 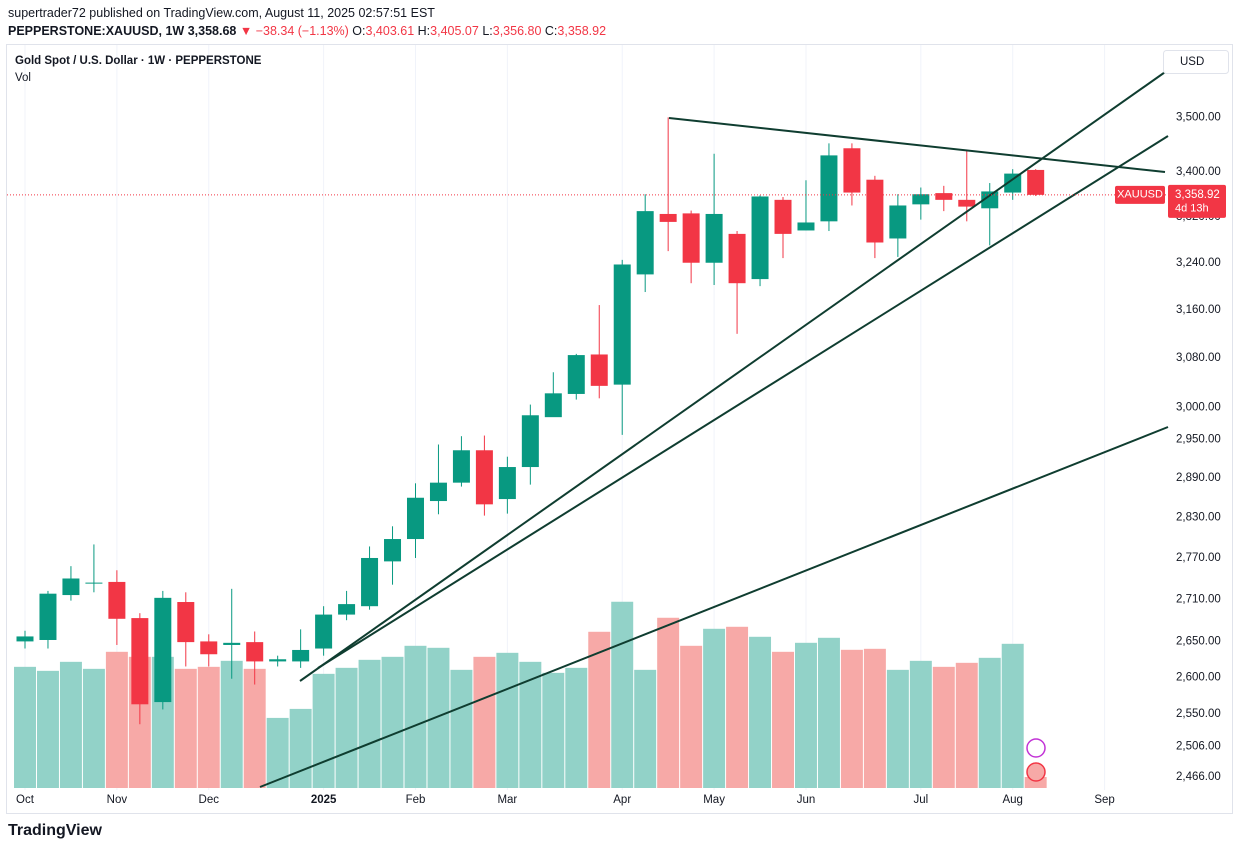 I want to click on x-tick-label: Aug, so click(x=1012, y=800).